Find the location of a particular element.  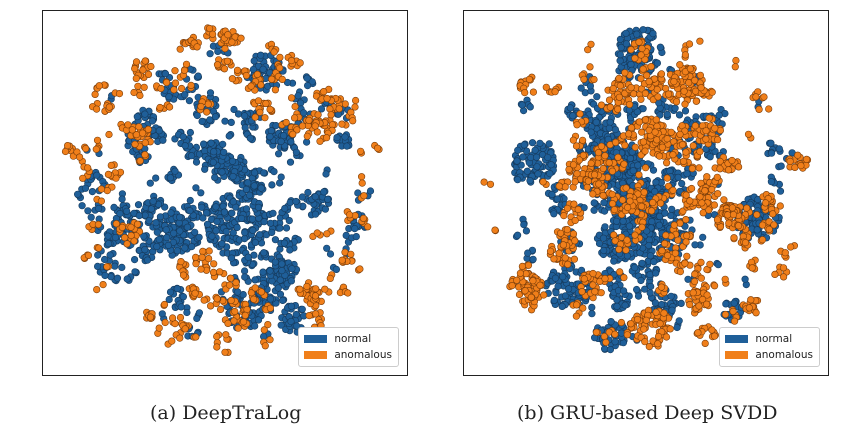

legend: normal anomalous is located at coordinates (769, 347).